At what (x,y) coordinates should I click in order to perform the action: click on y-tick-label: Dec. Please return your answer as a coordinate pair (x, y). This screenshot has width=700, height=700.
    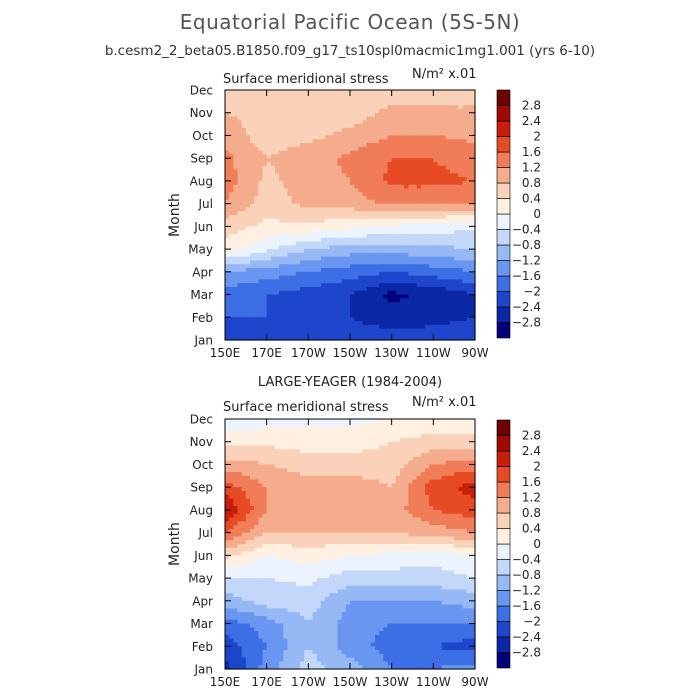
    Looking at the image, I should click on (201, 91).